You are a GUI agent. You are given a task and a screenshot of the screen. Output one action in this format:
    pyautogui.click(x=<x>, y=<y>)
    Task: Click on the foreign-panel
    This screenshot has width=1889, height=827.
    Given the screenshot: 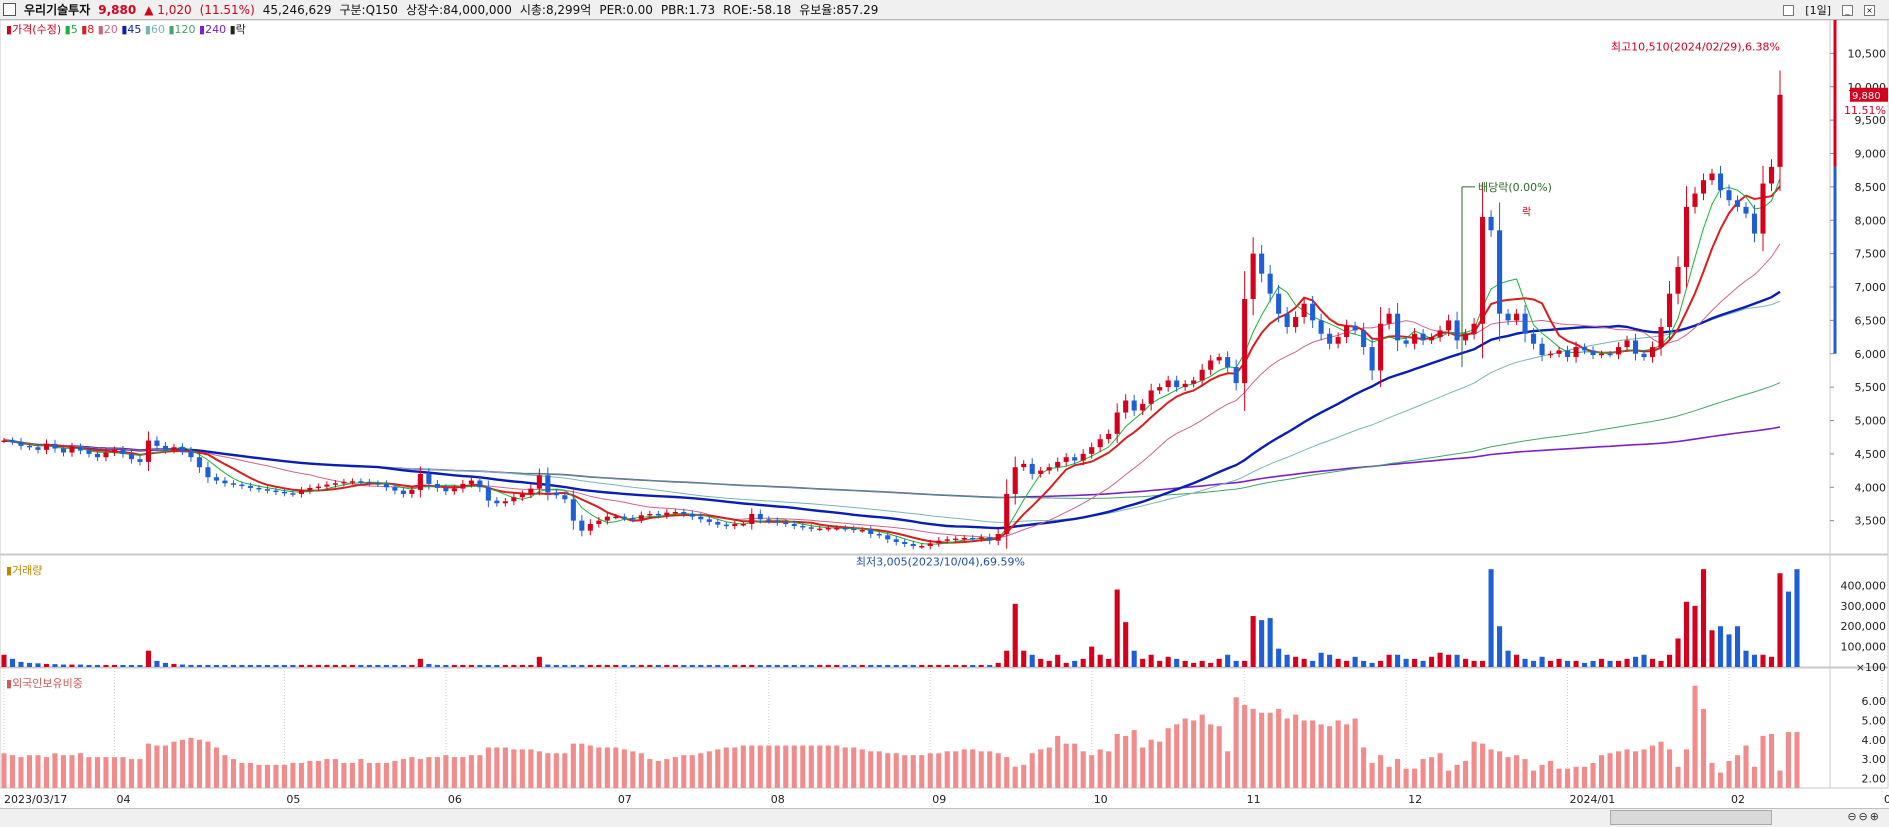 What is the action you would take?
    pyautogui.click(x=944, y=728)
    